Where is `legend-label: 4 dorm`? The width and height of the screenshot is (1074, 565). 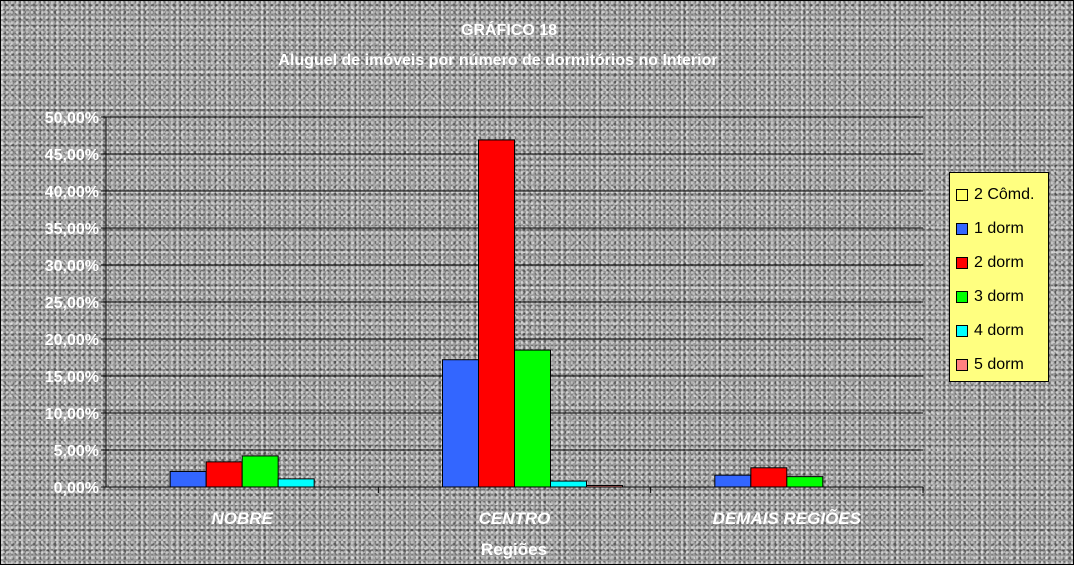
legend-label: 4 dorm is located at coordinates (999, 330).